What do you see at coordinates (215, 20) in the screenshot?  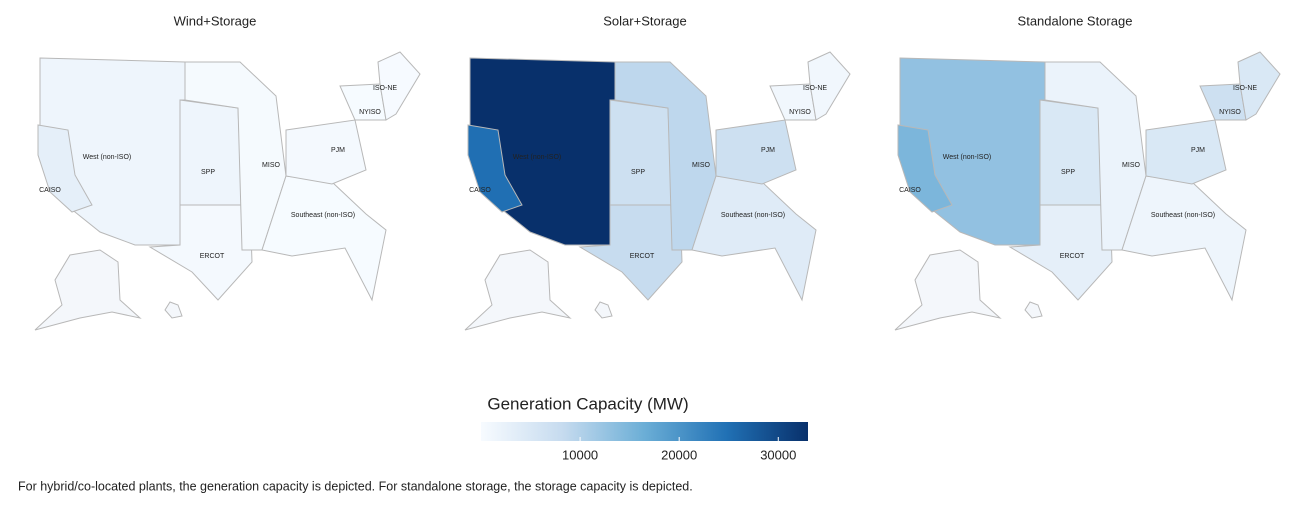 I see `panel-title: Wind+Storage` at bounding box center [215, 20].